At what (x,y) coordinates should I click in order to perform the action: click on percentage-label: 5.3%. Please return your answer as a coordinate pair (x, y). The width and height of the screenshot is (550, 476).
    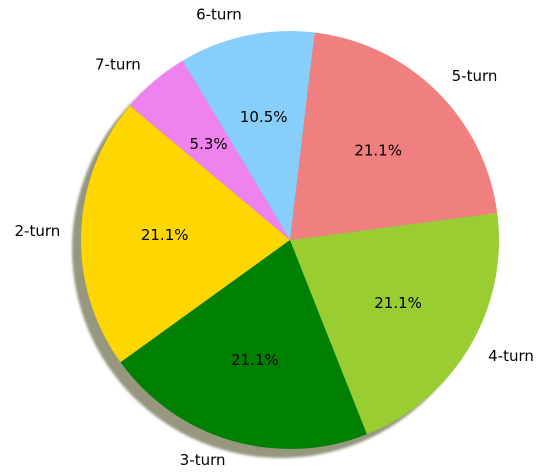
    Looking at the image, I should click on (209, 144).